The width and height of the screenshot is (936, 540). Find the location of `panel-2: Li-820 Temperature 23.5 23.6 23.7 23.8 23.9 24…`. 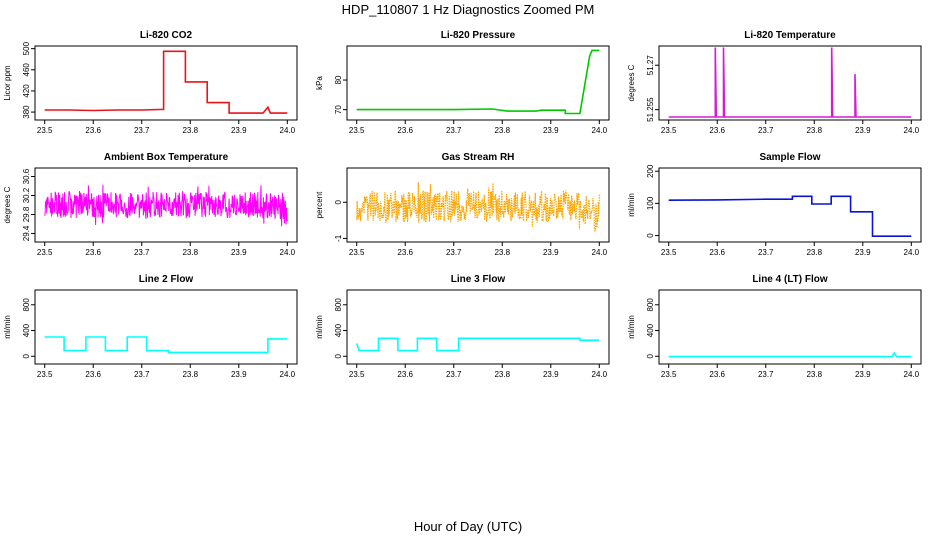

panel-2: Li-820 Temperature 23.5 23.6 23.7 23.8 23.9 24… is located at coordinates (774, 82).